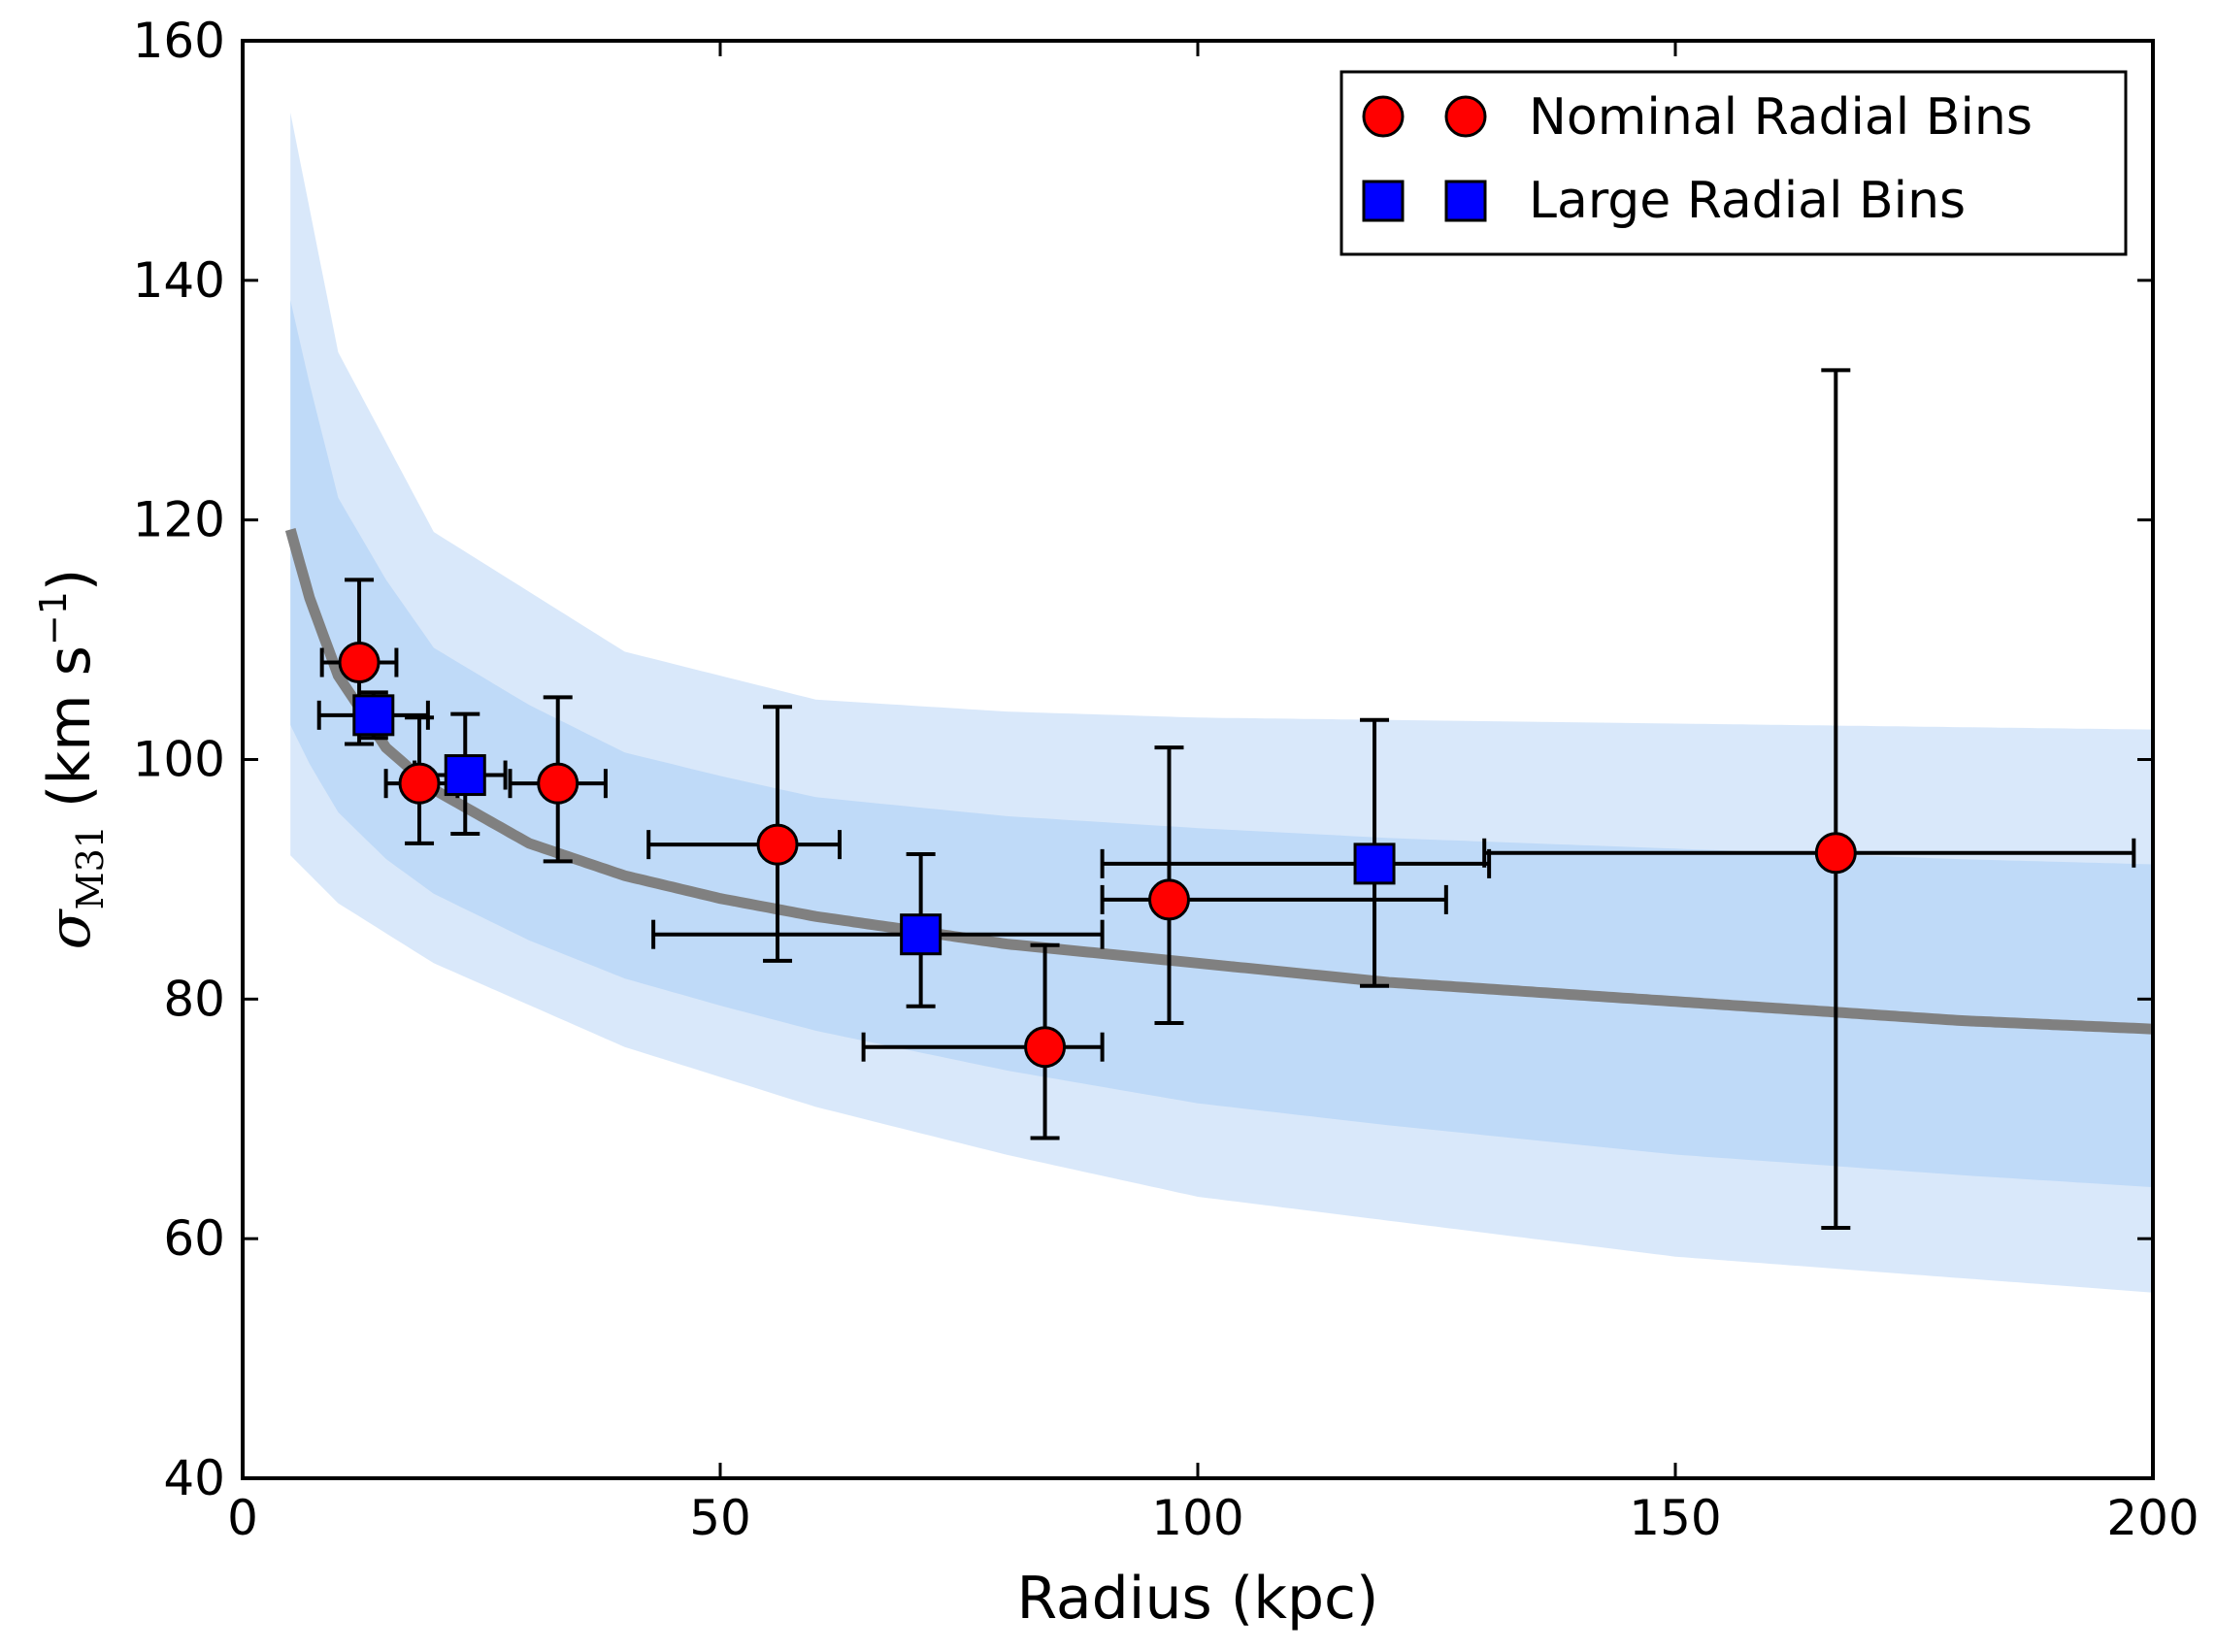 The height and width of the screenshot is (1652, 2216). I want to click on y-axis-units-prefix: (km s, so click(70, 726).